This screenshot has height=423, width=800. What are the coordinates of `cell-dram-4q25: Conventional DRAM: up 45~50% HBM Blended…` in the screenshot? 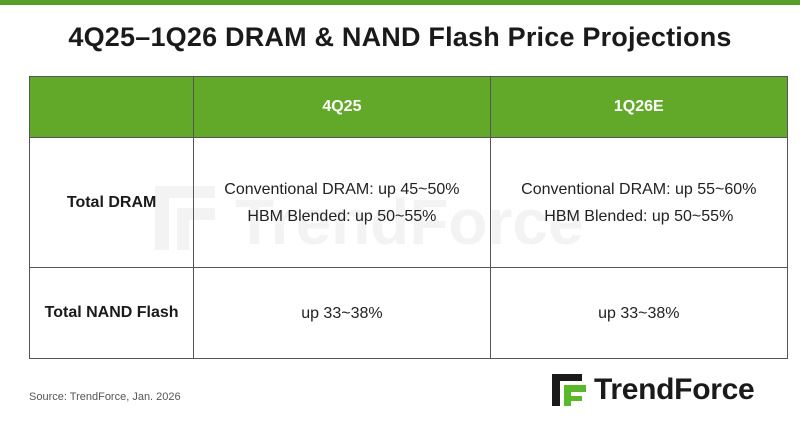 It's located at (342, 202).